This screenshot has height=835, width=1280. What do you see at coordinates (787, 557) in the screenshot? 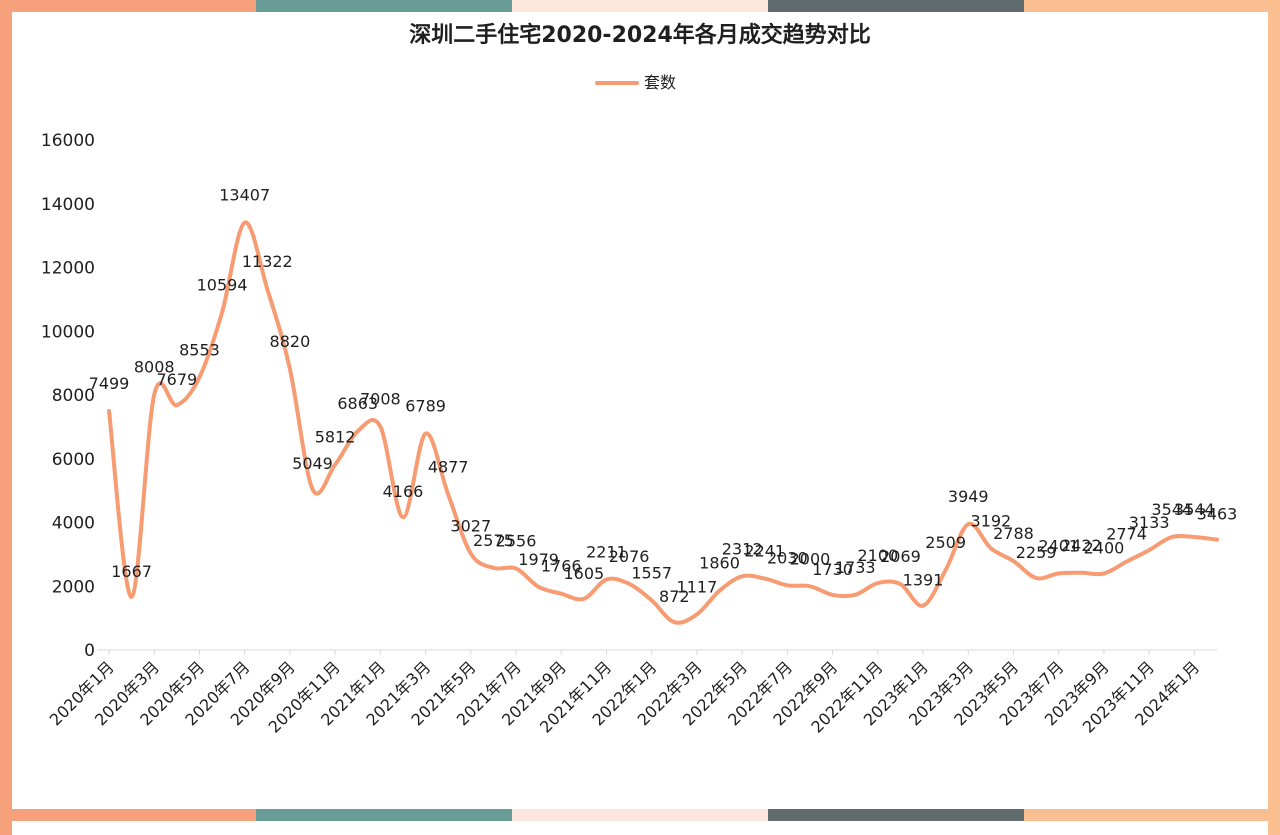
I see `data-label: 2030` at bounding box center [787, 557].